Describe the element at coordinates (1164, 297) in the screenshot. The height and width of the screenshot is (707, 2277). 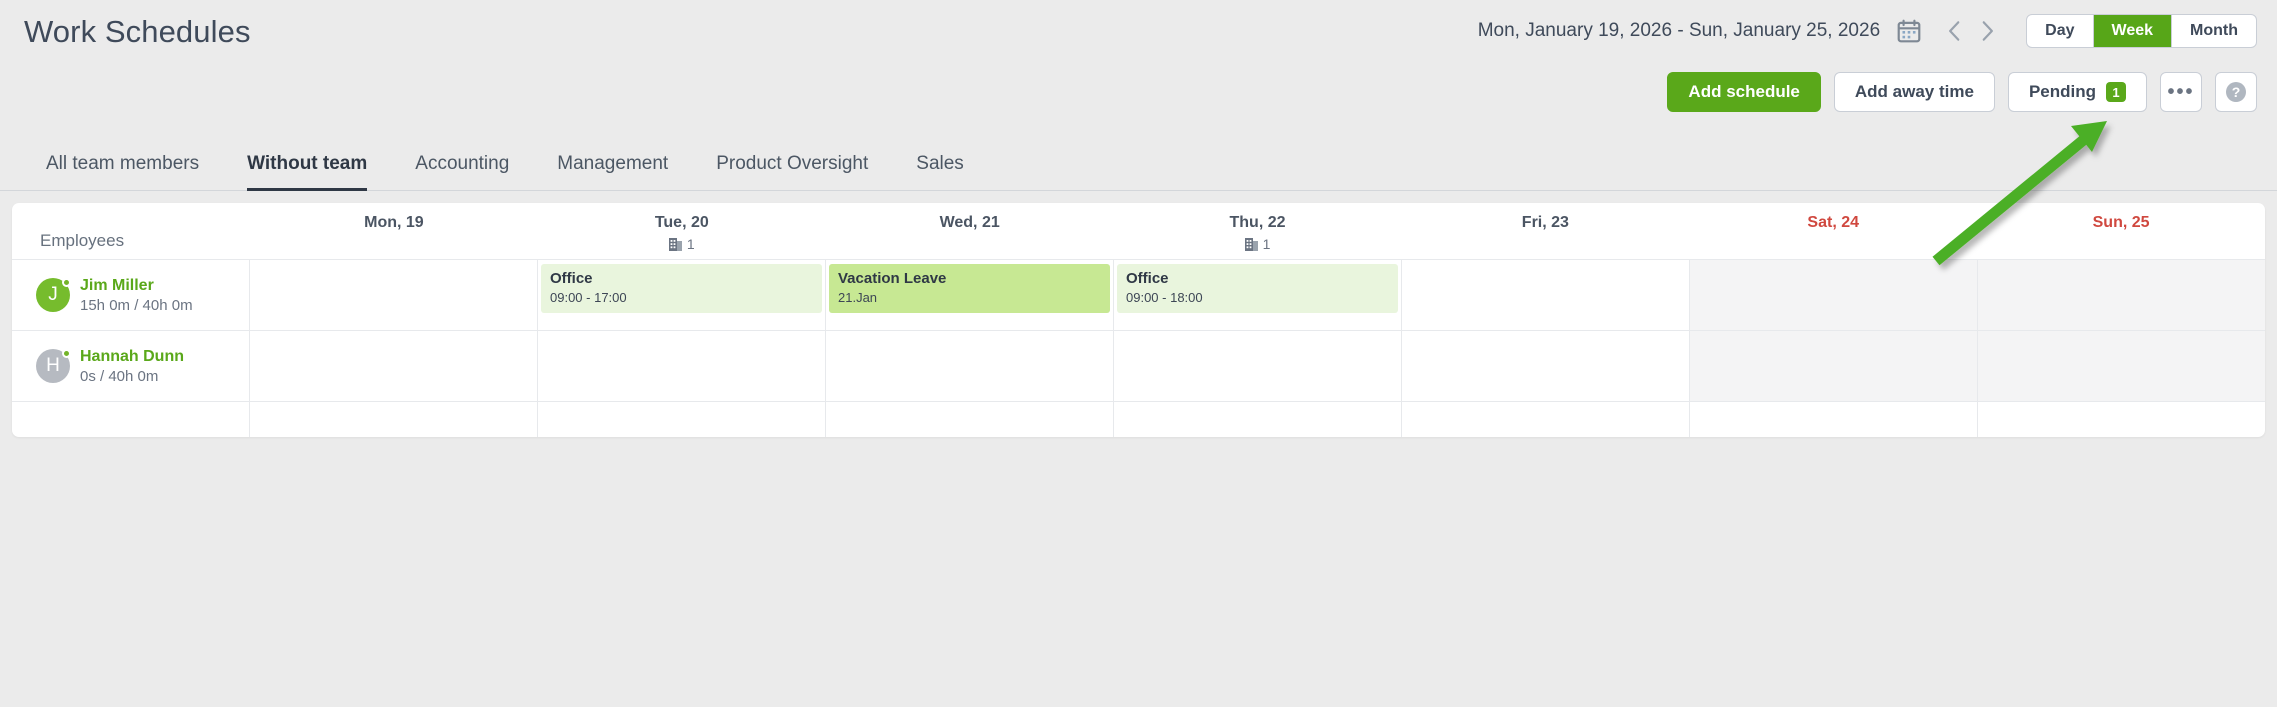
I see `event-time: 09:00 - 18:00` at that location.